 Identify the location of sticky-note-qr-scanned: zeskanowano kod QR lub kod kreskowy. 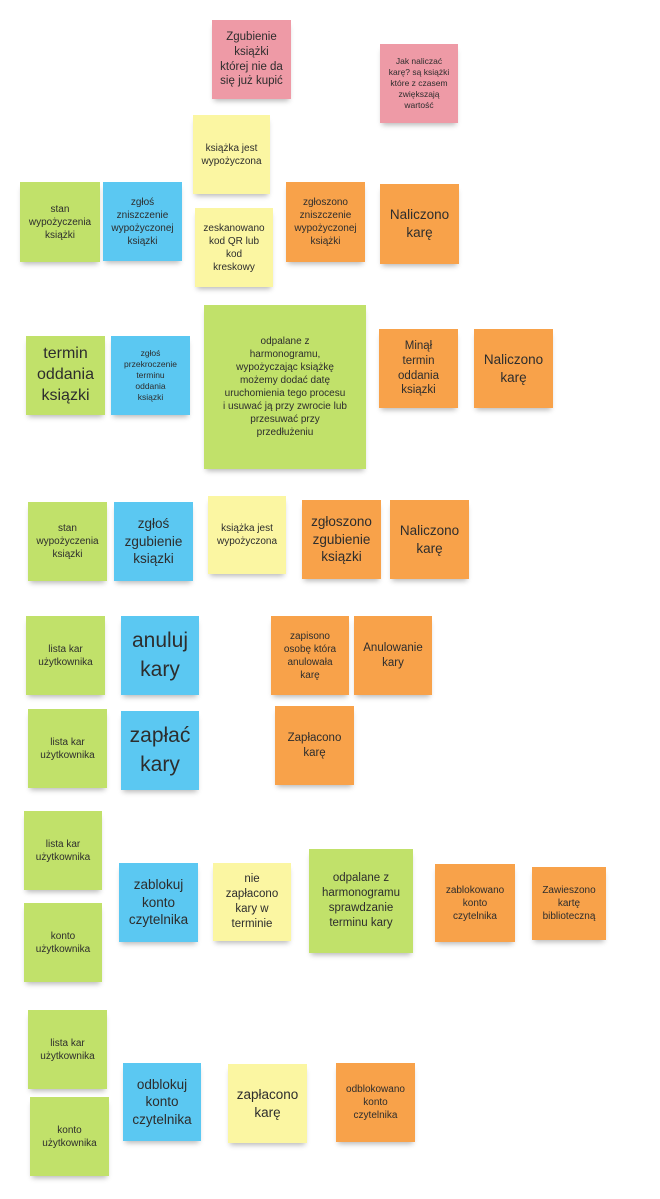
(234, 247).